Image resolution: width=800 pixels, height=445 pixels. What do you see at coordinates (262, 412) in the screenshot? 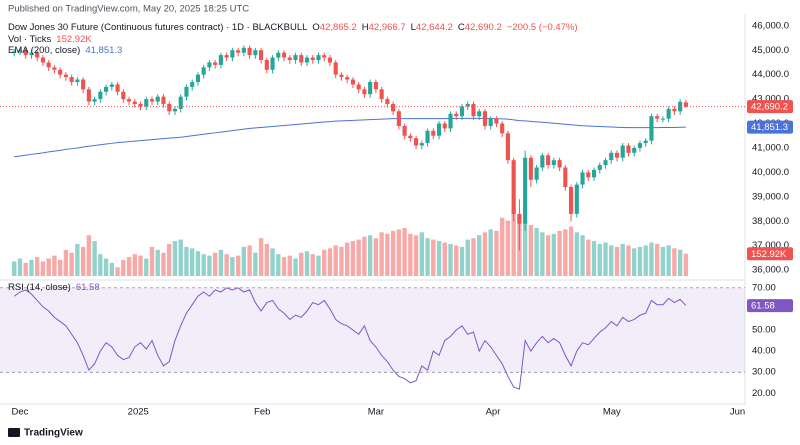
I see `x-tick-label: Feb` at bounding box center [262, 412].